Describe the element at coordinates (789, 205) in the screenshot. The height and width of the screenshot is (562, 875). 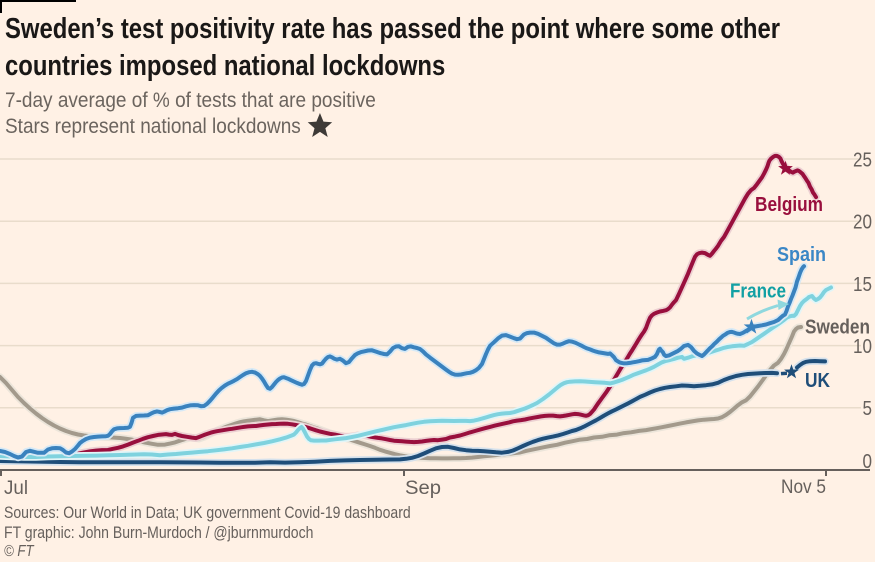
I see `svg-text: Belgium` at that location.